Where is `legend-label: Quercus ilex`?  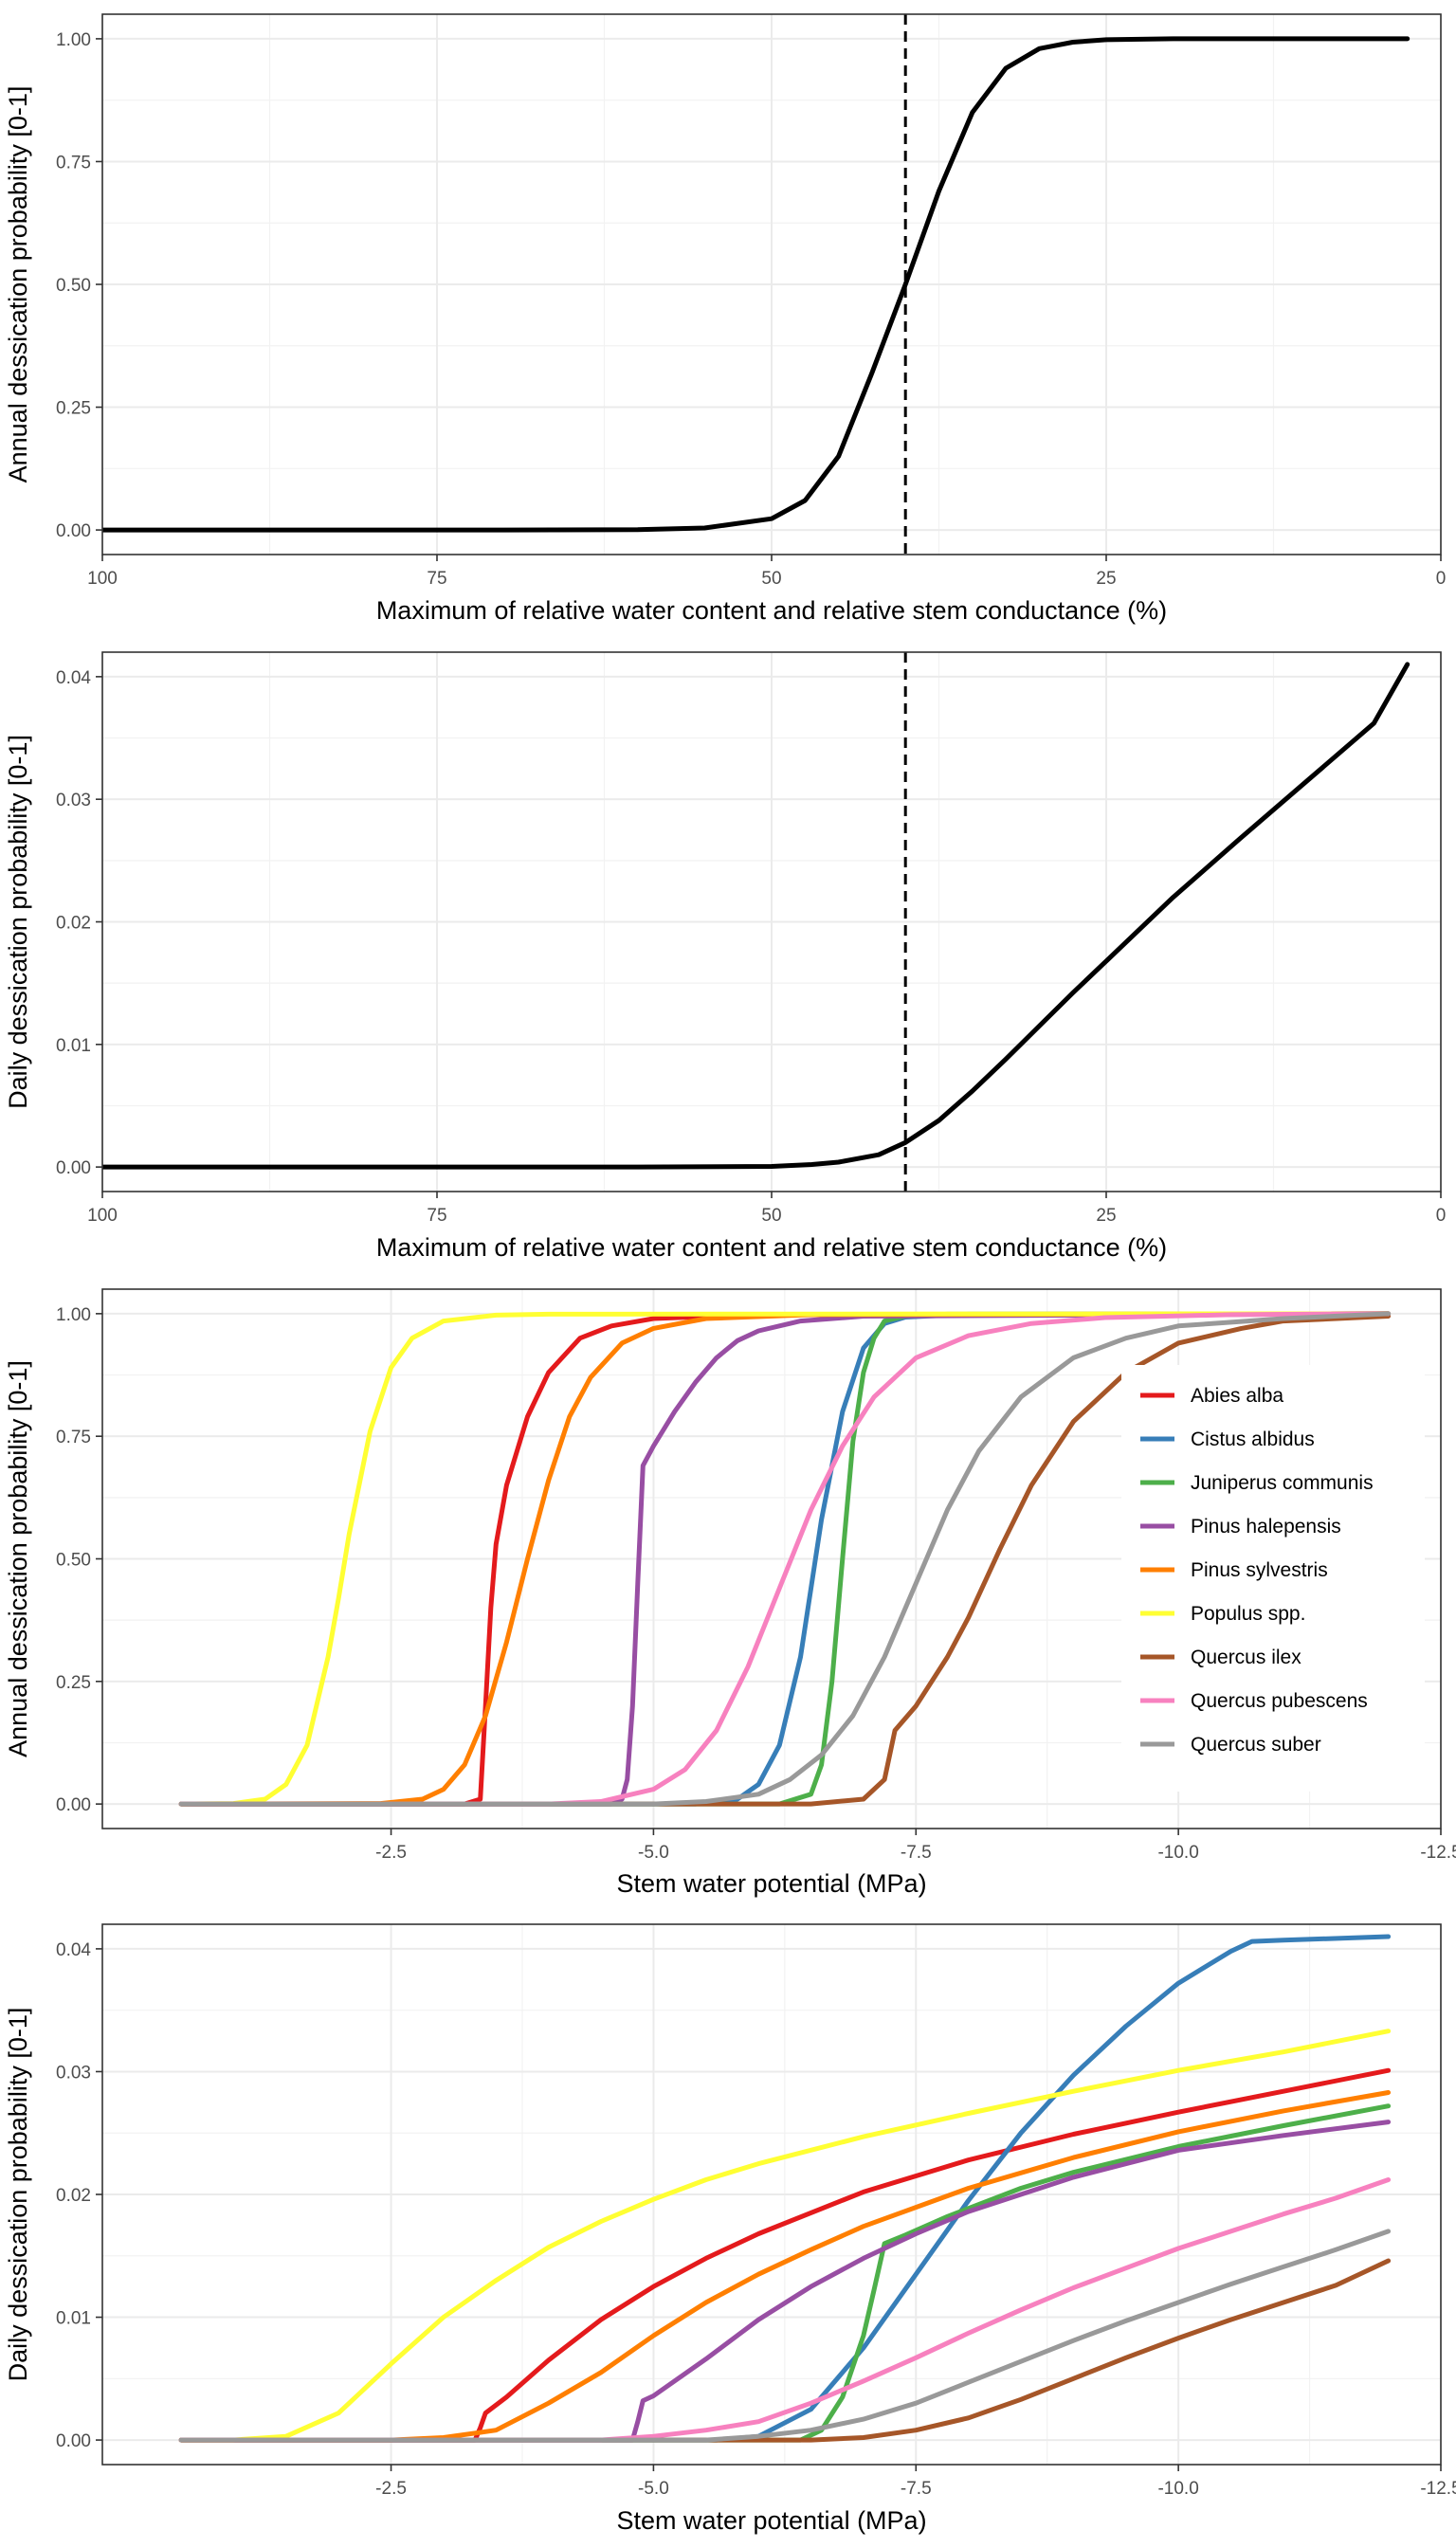 legend-label: Quercus ilex is located at coordinates (1246, 1657).